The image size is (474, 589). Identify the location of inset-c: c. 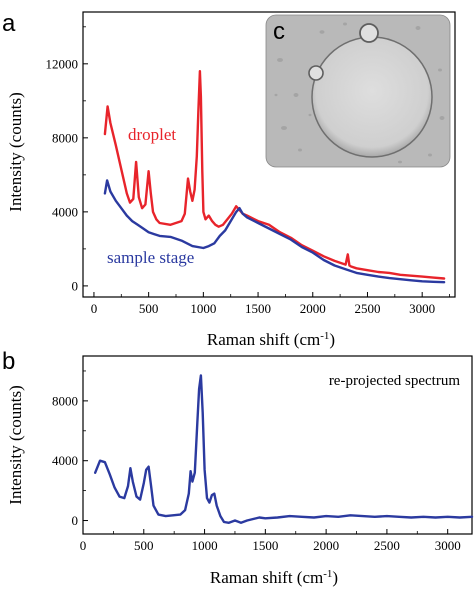
(358, 91).